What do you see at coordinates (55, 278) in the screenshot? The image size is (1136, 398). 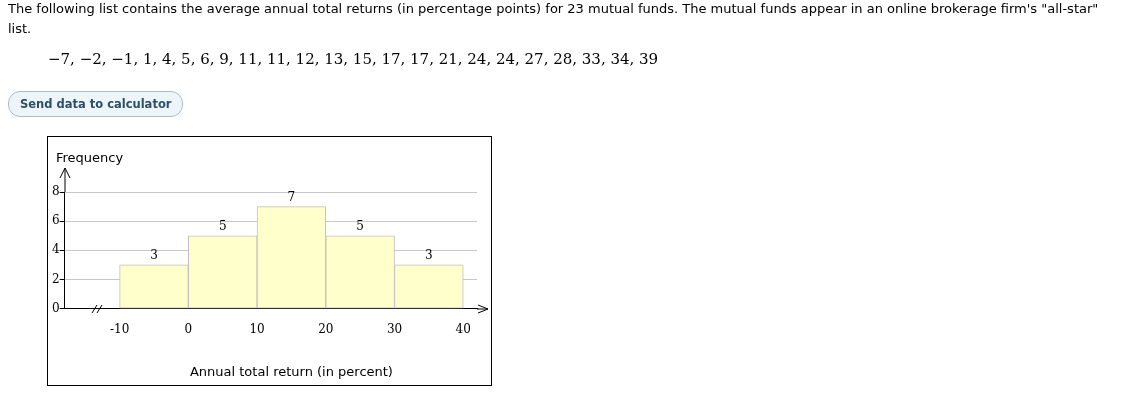 I see `y-tick-label: 2` at bounding box center [55, 278].